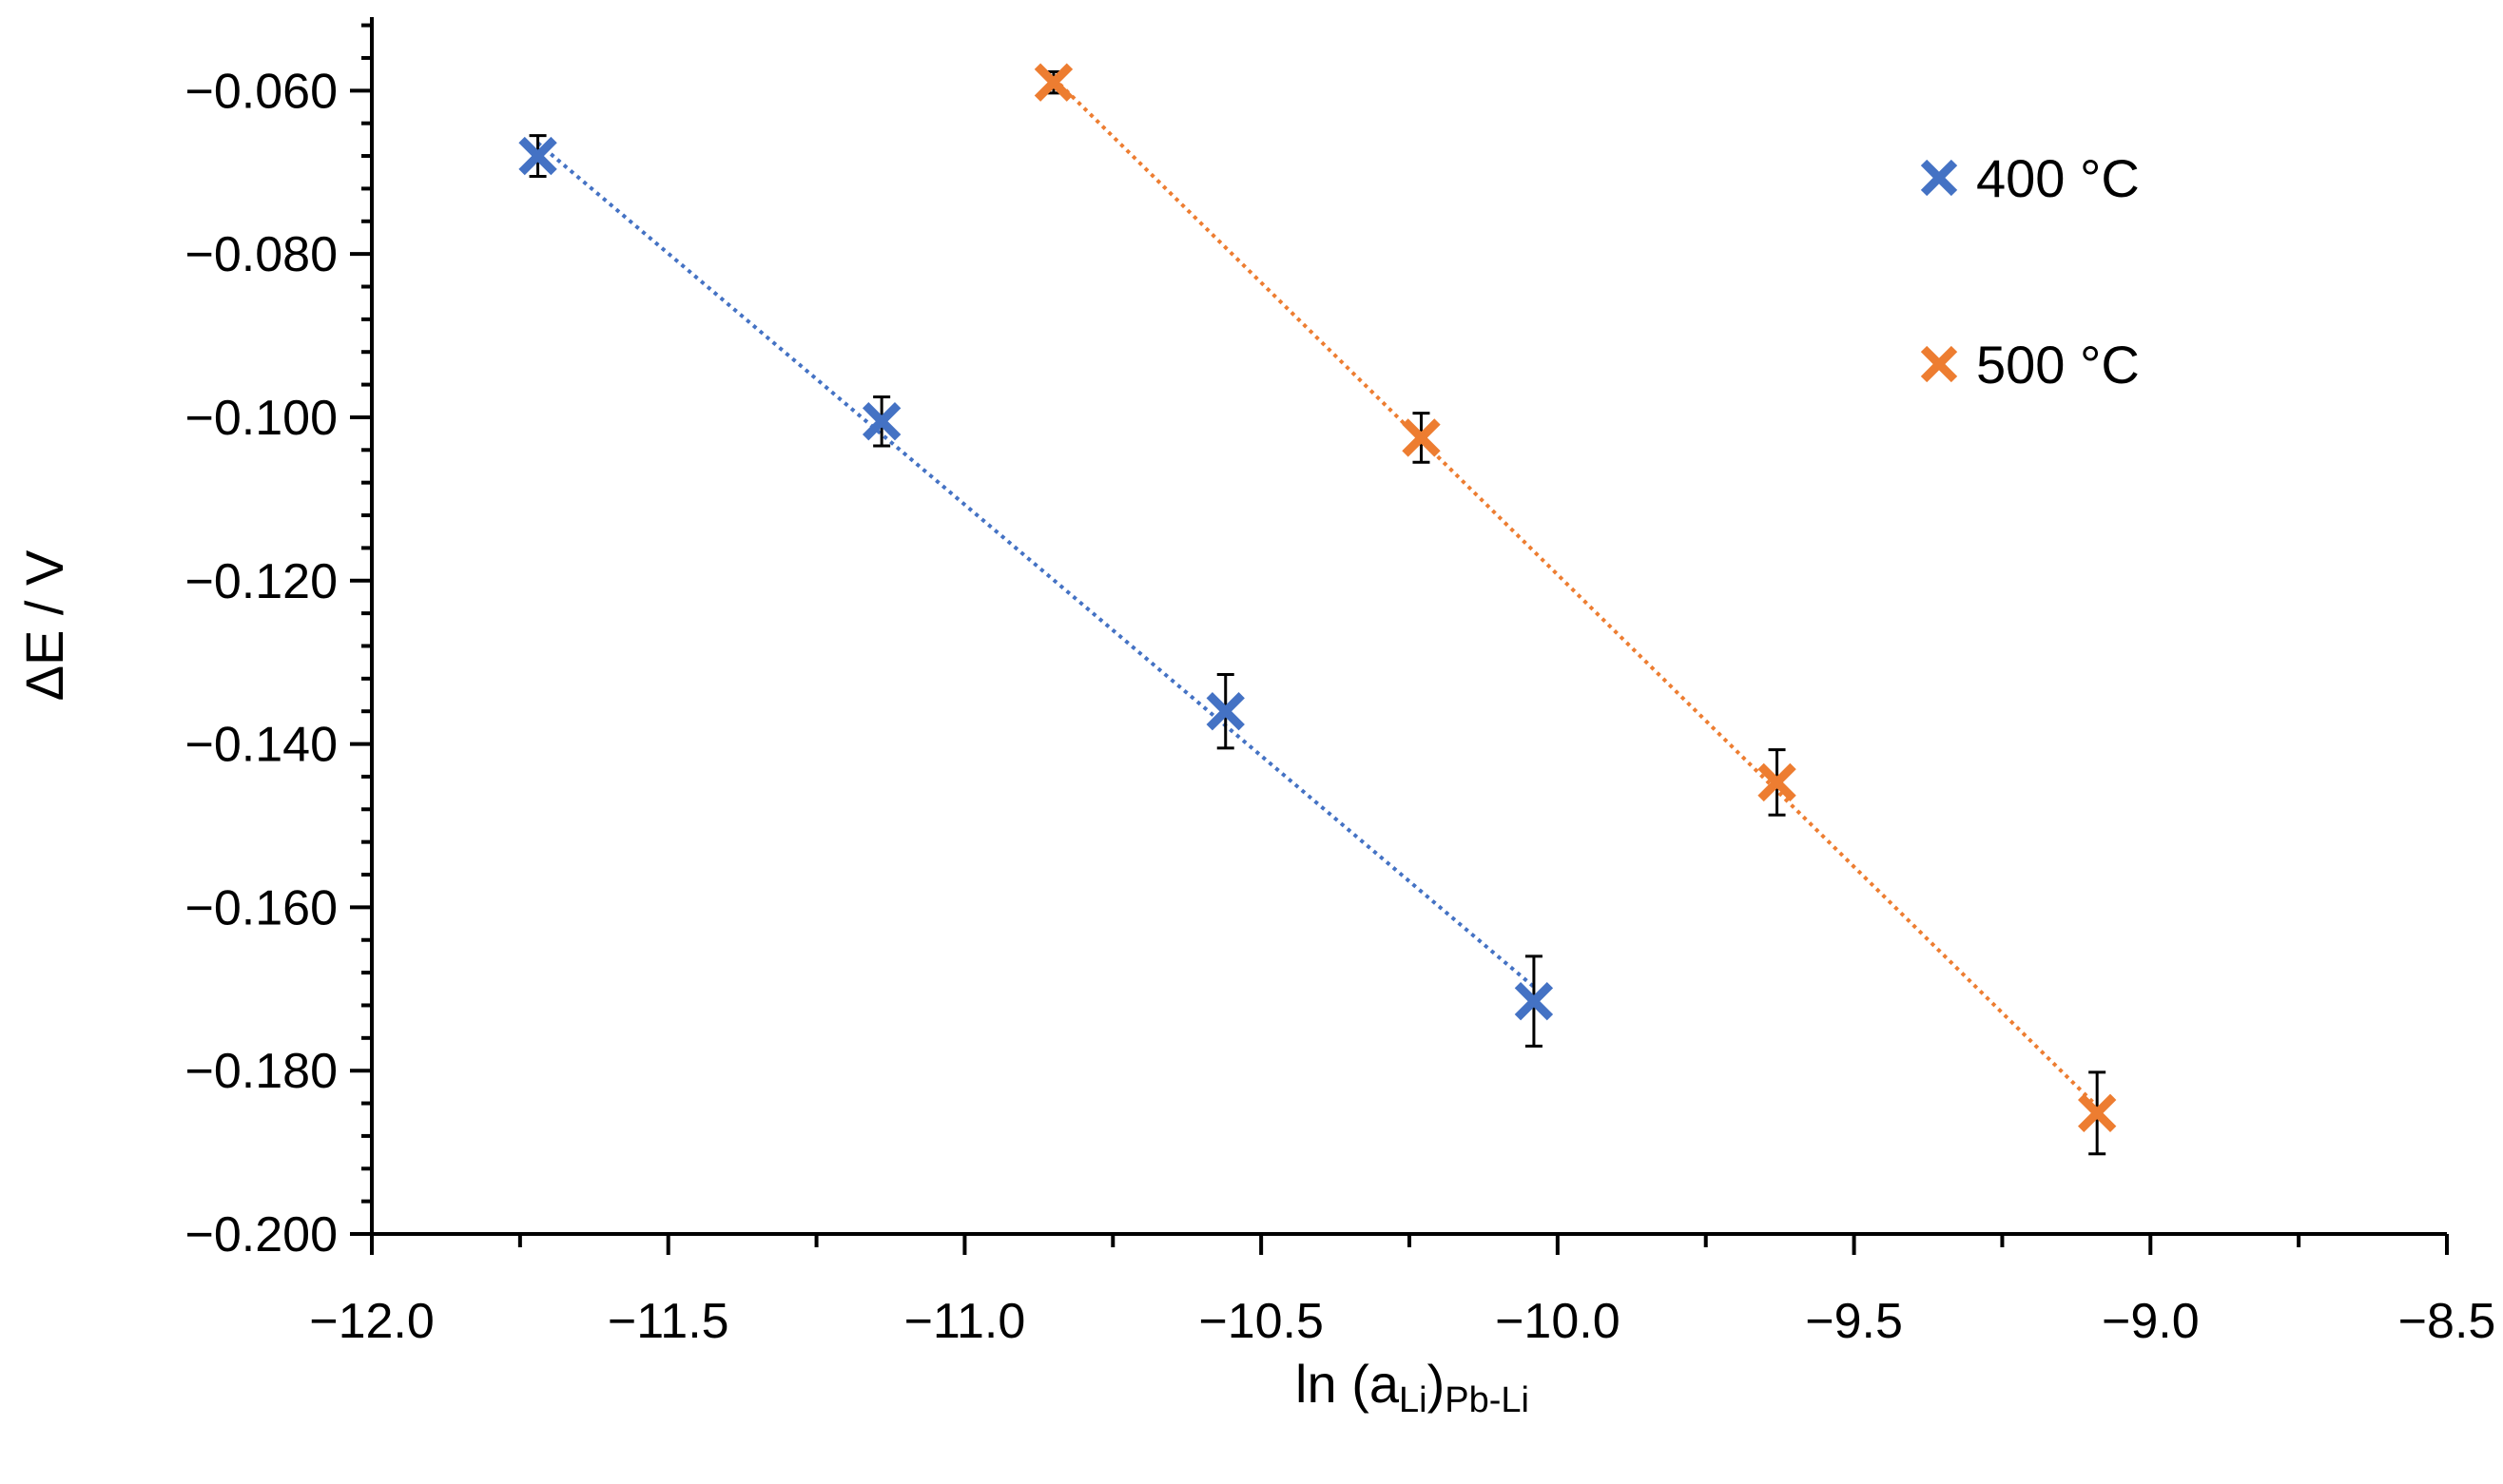 Image resolution: width=2503 pixels, height=1484 pixels. Describe the element at coordinates (262, 254) in the screenshot. I see `y-tick-label: −0.080` at that location.